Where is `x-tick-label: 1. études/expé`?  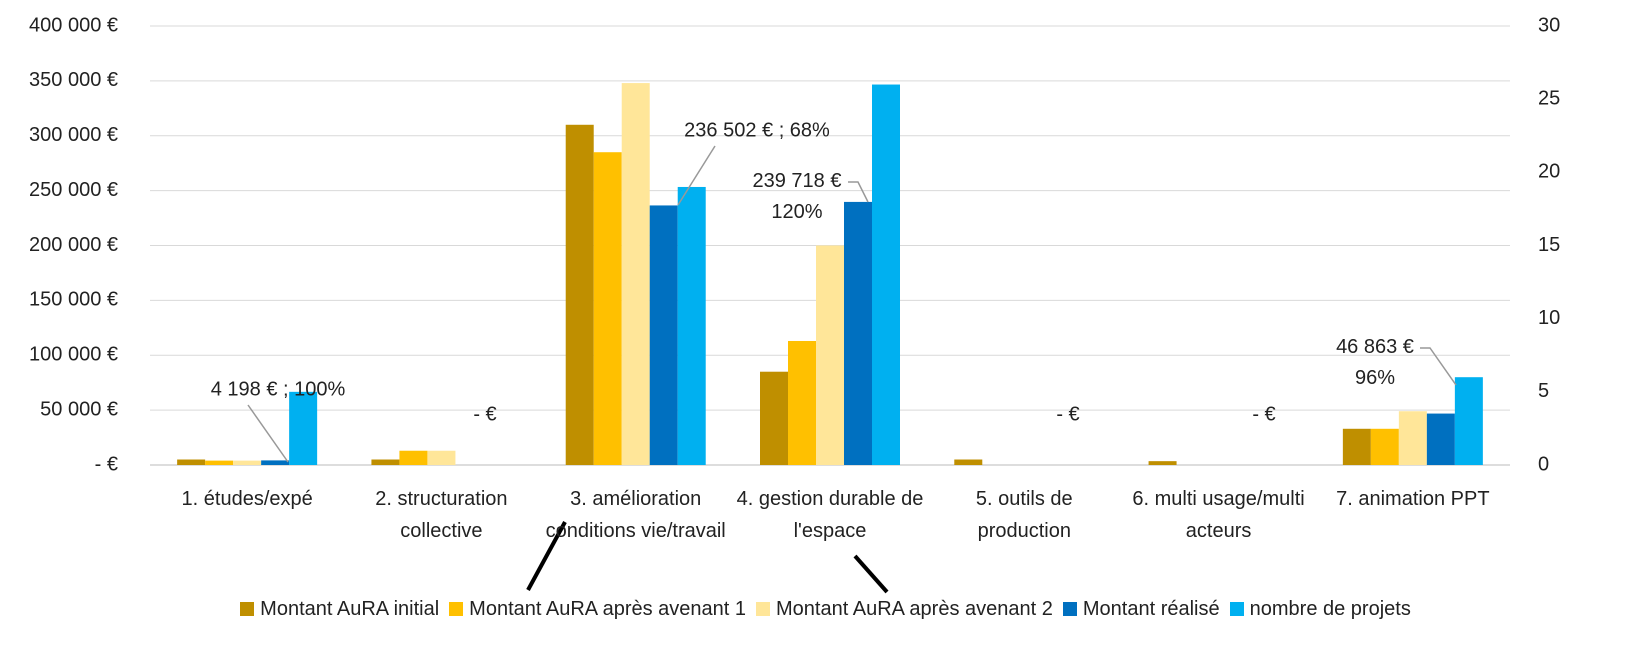
x-tick-label: 1. études/expé is located at coordinates (247, 499).